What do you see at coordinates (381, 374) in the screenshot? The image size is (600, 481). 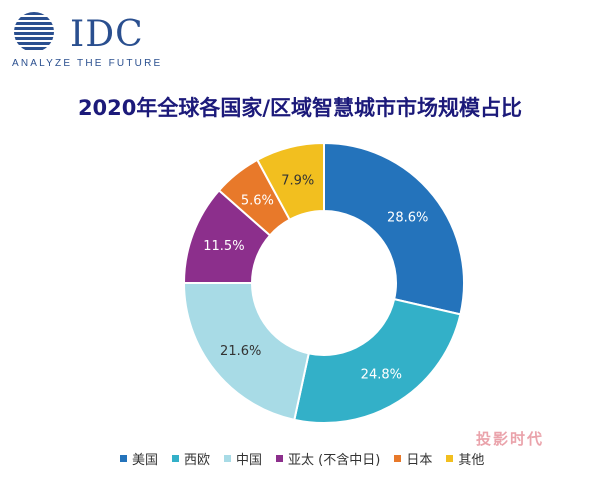 I see `slice-data-label: 24.8%` at bounding box center [381, 374].